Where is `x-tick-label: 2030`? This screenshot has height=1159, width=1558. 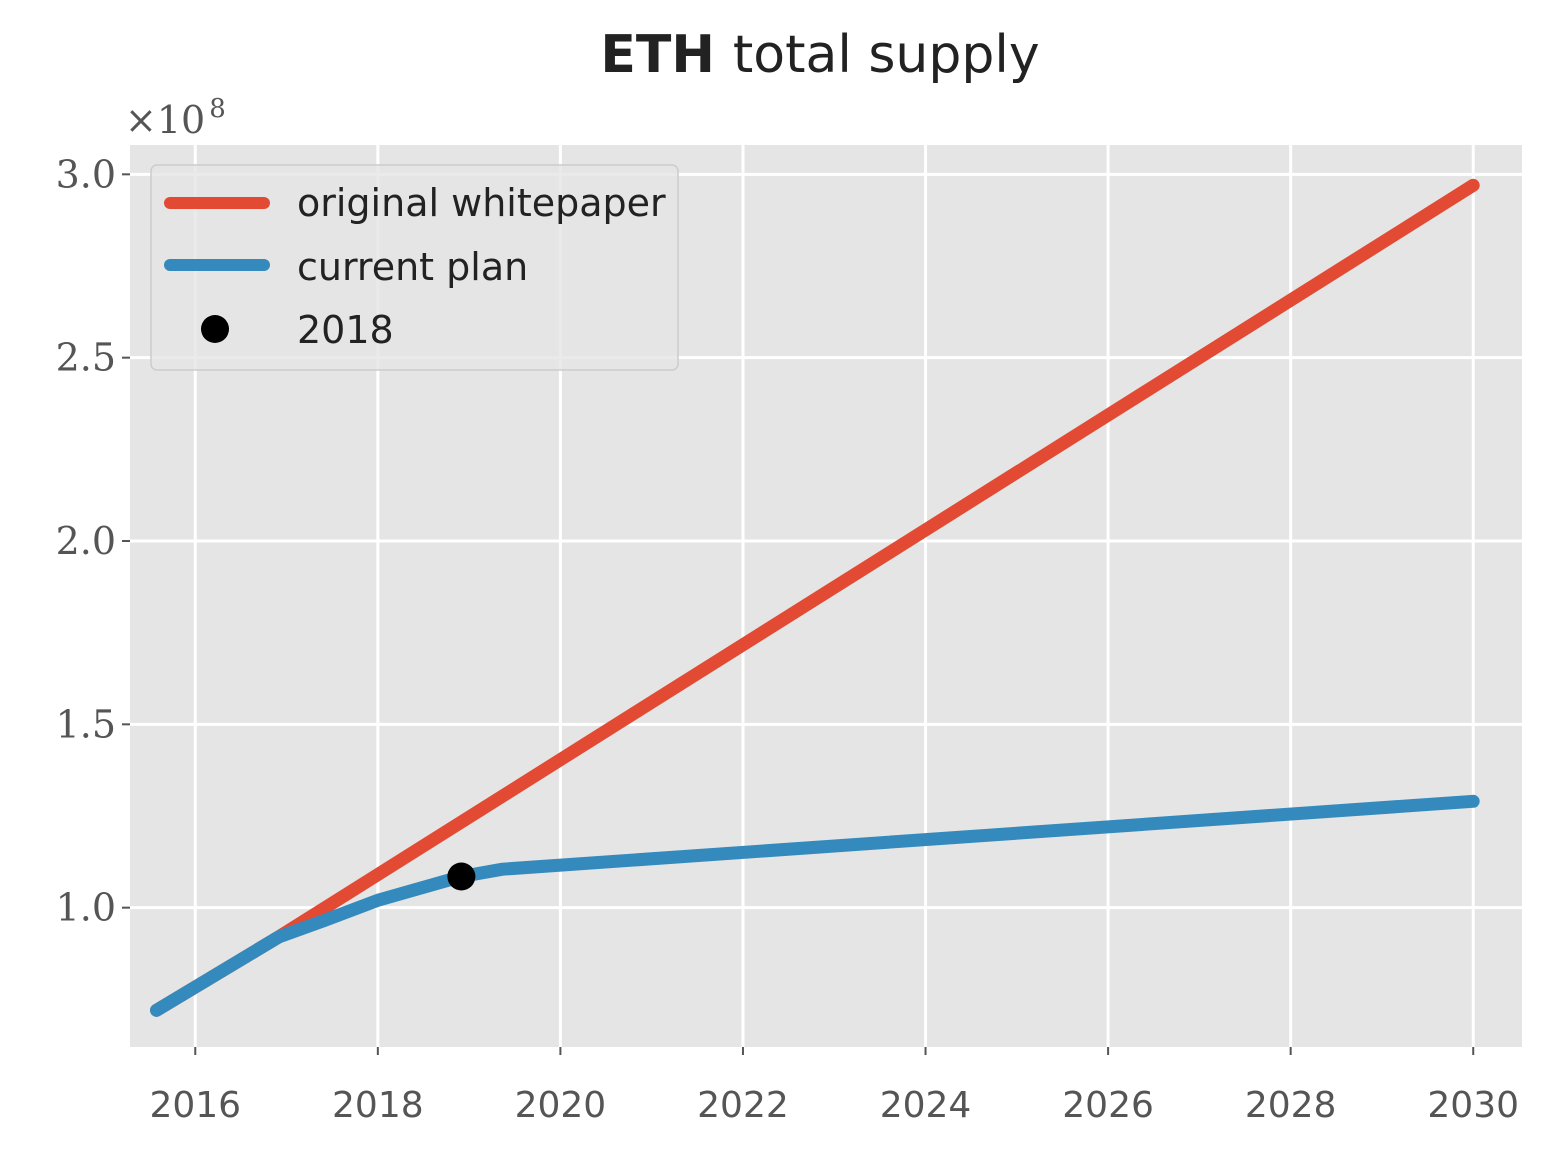 x-tick-label: 2030 is located at coordinates (1473, 1105).